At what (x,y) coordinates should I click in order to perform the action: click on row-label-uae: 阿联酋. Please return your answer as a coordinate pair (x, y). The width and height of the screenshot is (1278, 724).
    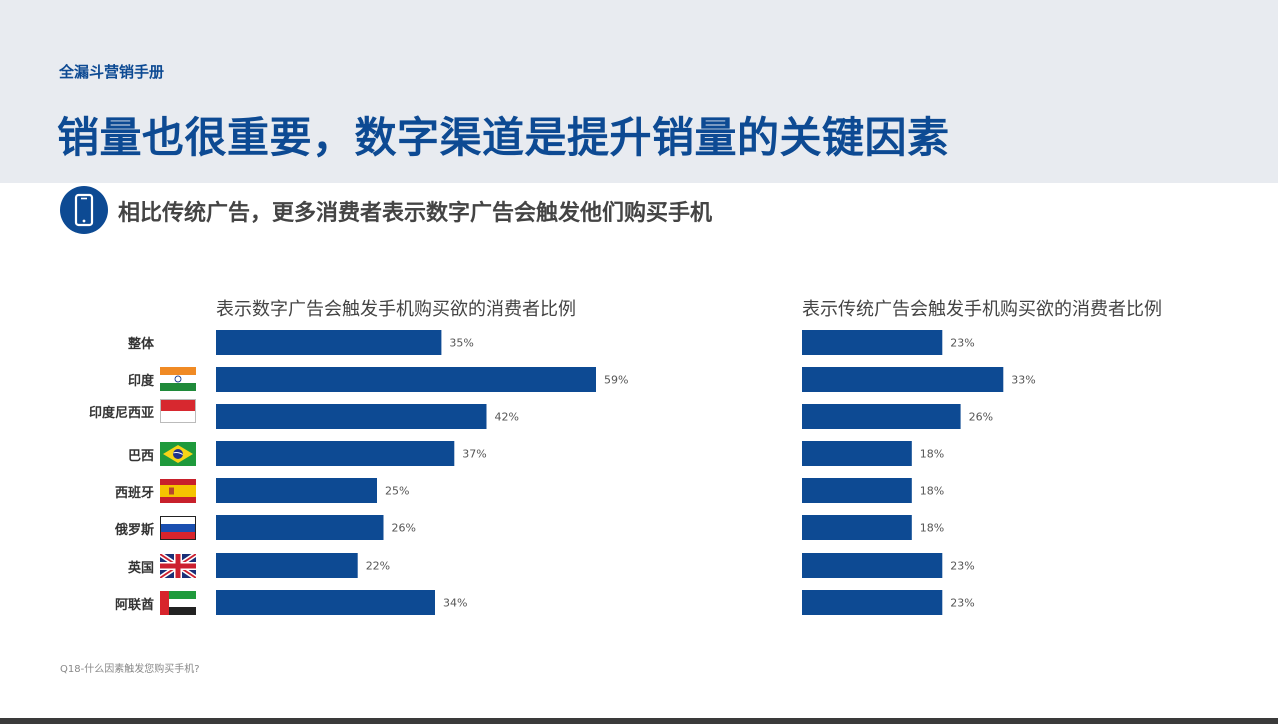
    Looking at the image, I should click on (118, 603).